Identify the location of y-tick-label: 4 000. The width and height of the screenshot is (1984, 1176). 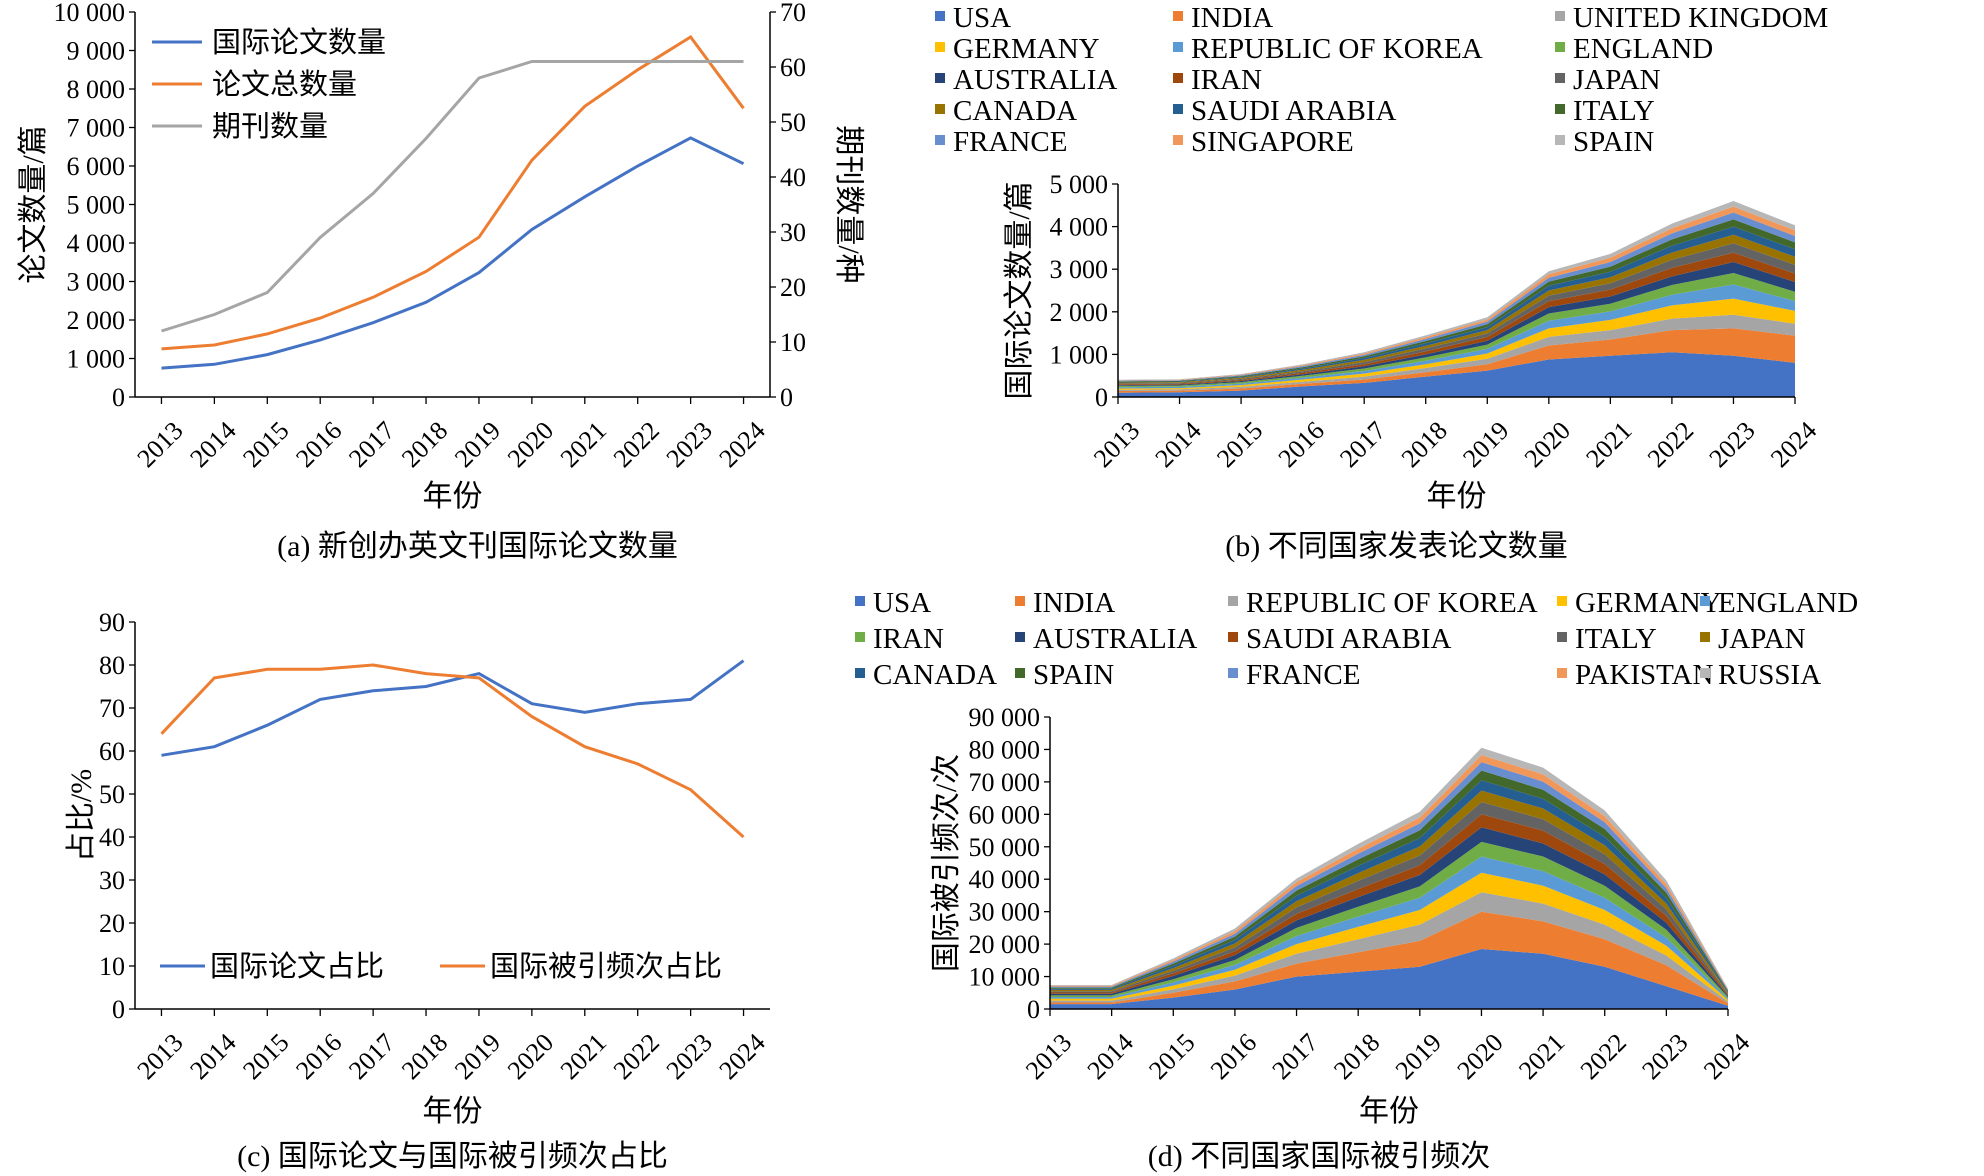
(96, 243).